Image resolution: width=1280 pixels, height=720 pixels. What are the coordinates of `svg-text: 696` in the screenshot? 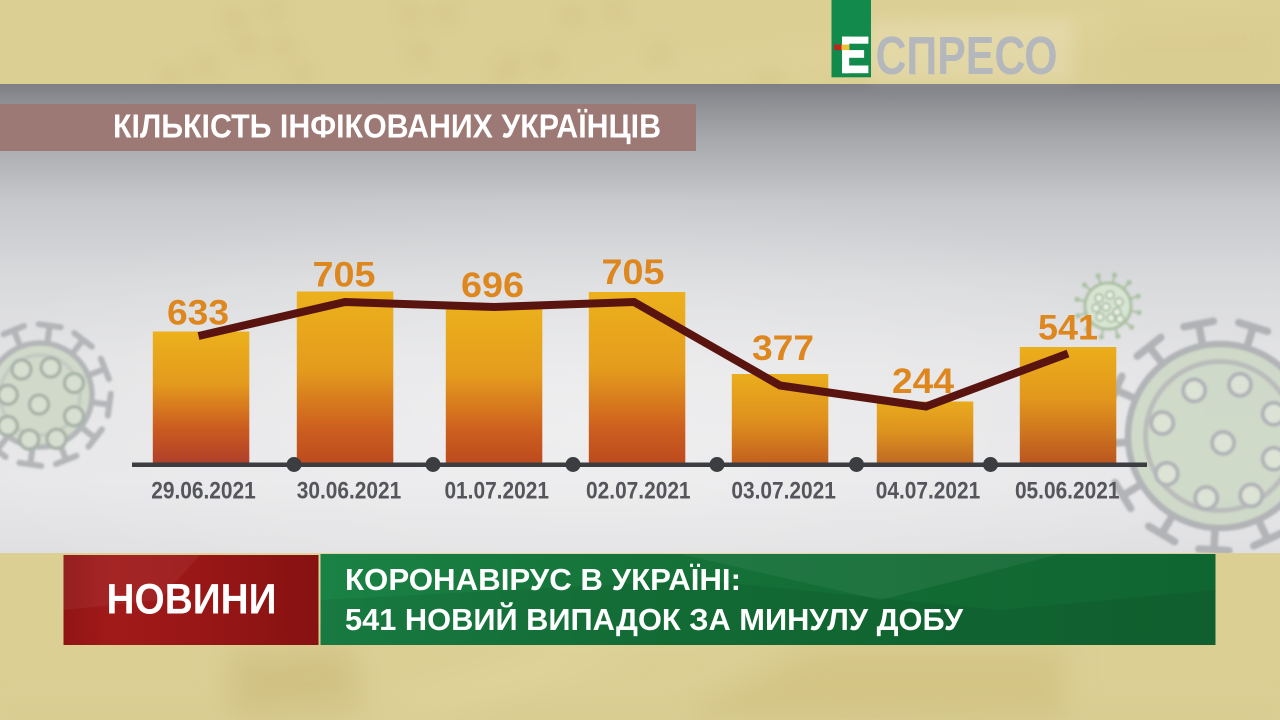 It's located at (492, 285).